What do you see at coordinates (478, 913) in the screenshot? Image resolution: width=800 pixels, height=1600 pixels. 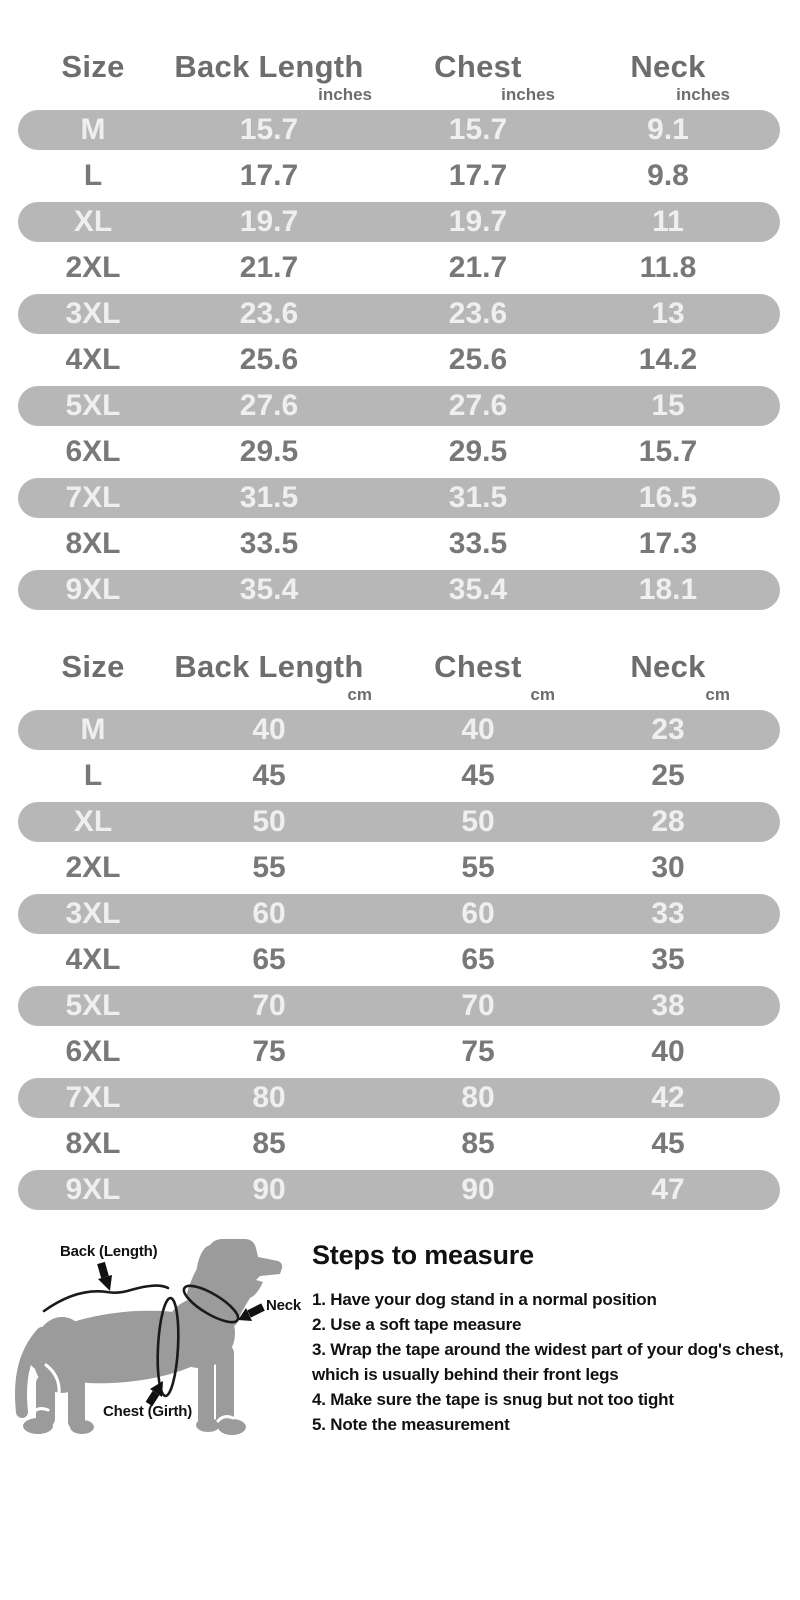 I see `chest-cell: 60` at bounding box center [478, 913].